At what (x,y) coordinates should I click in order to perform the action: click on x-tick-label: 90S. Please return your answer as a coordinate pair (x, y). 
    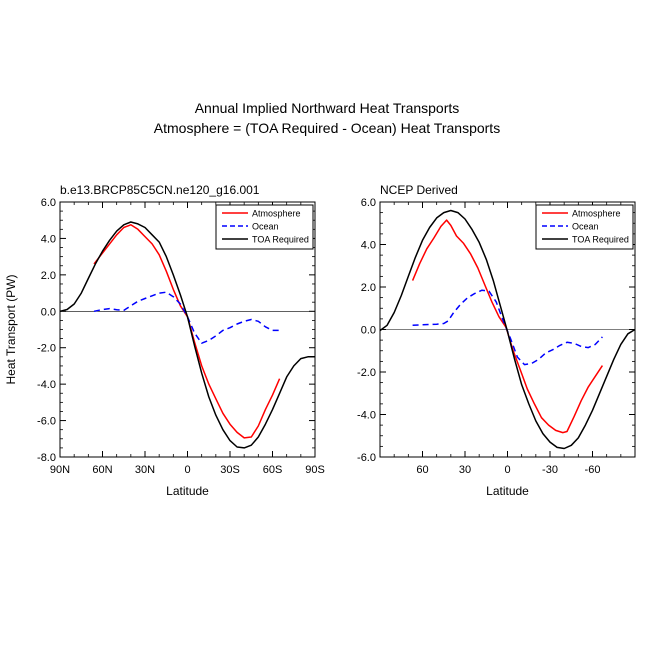
    Looking at the image, I should click on (315, 470).